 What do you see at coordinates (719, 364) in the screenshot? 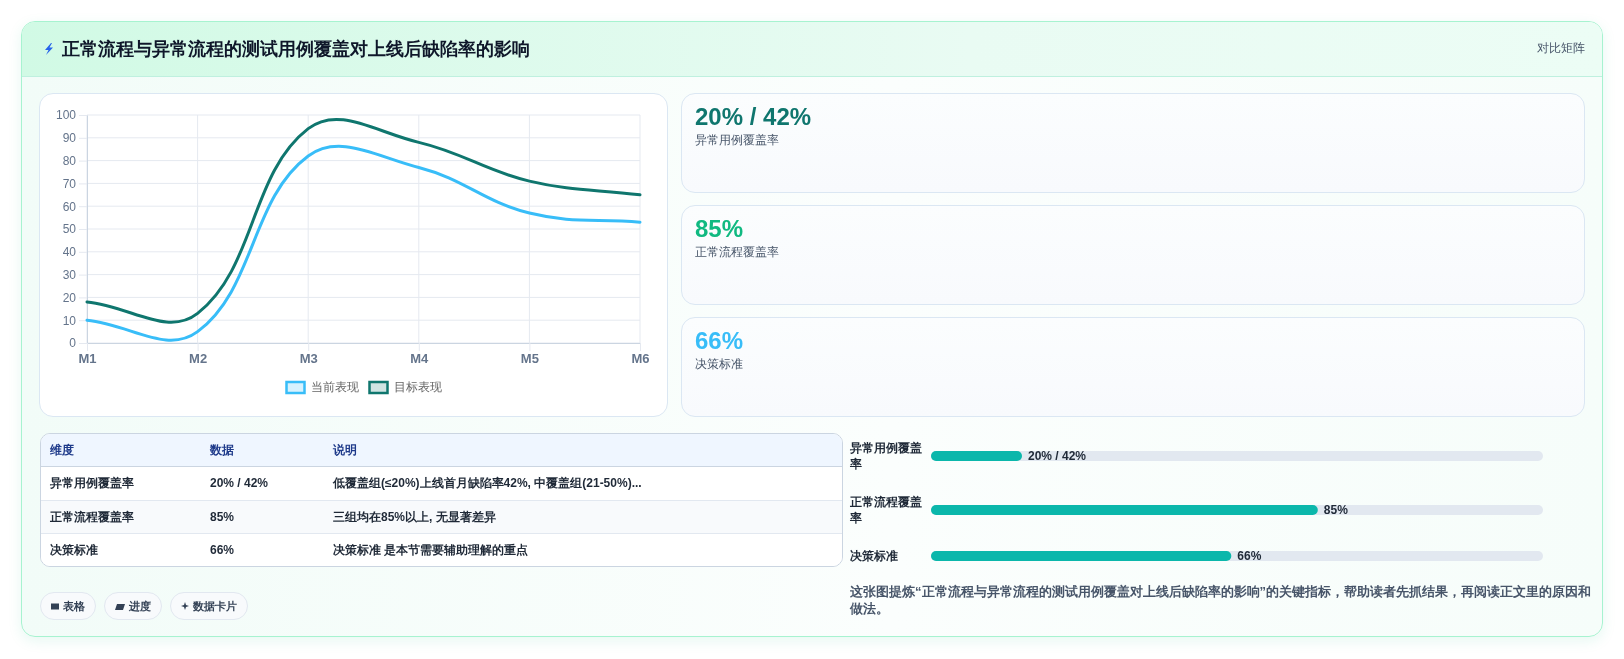
I see `category-label: 决策标准` at bounding box center [719, 364].